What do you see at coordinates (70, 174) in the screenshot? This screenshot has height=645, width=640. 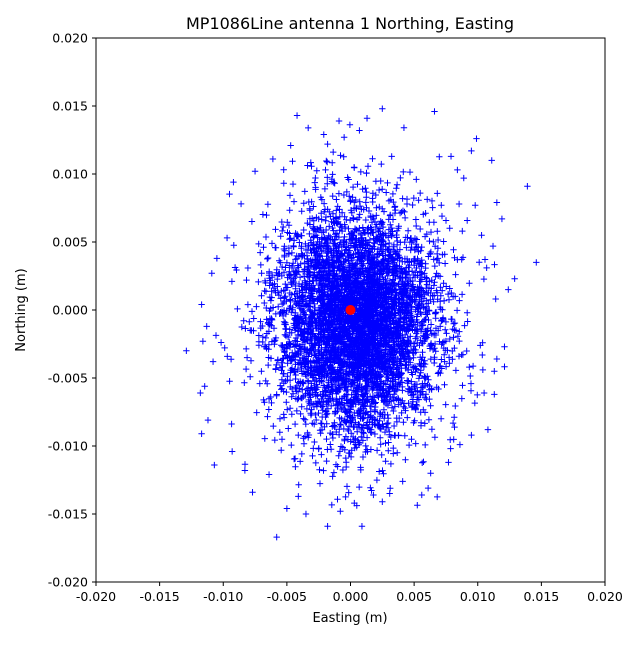 I see `y-tick-label: 0.010` at bounding box center [70, 174].